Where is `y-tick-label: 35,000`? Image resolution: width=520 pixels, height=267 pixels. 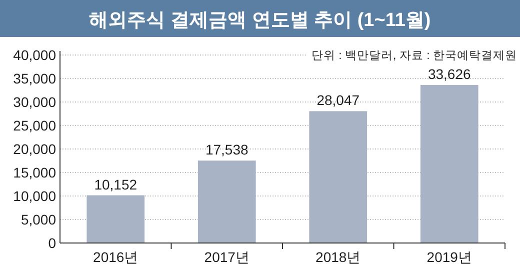
y-tick-label: 35,000 is located at coordinates (34, 78).